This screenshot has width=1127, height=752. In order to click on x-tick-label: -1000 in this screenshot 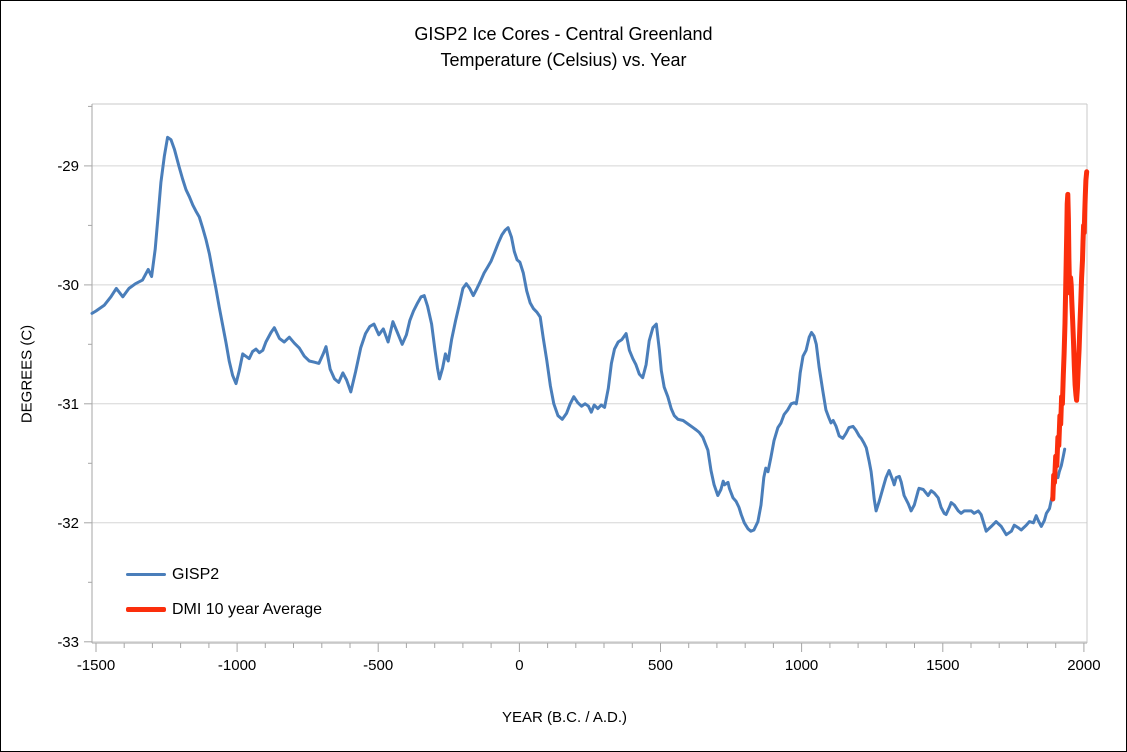, I will do `click(237, 665)`.